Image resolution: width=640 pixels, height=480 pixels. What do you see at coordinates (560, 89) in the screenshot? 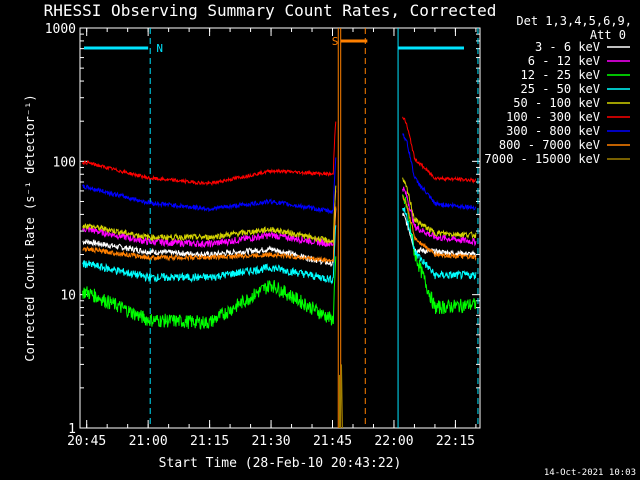
I see `legend-entry: 25 - 50 keV` at bounding box center [560, 89].